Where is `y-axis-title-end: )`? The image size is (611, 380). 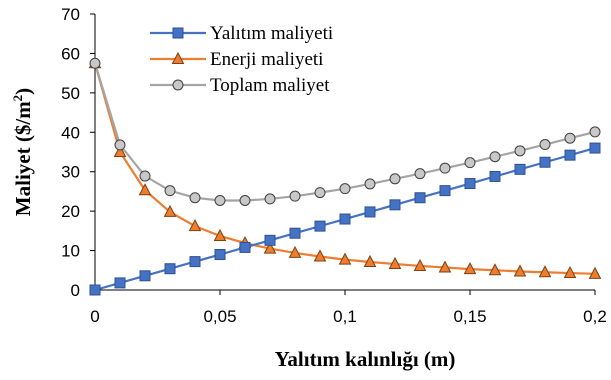
y-axis-title-end: ) is located at coordinates (23, 91).